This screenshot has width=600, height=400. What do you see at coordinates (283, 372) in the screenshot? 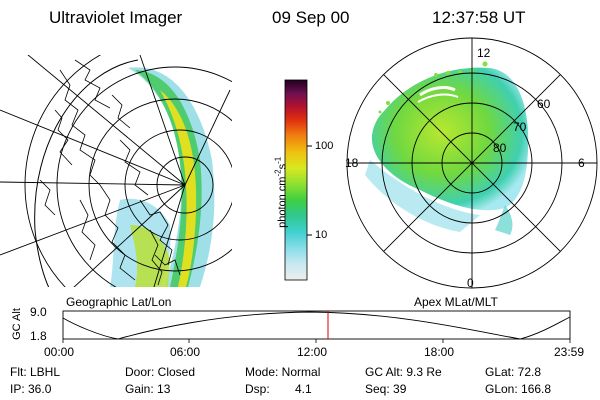
I see `info-mode: Mode: Normal` at bounding box center [283, 372].